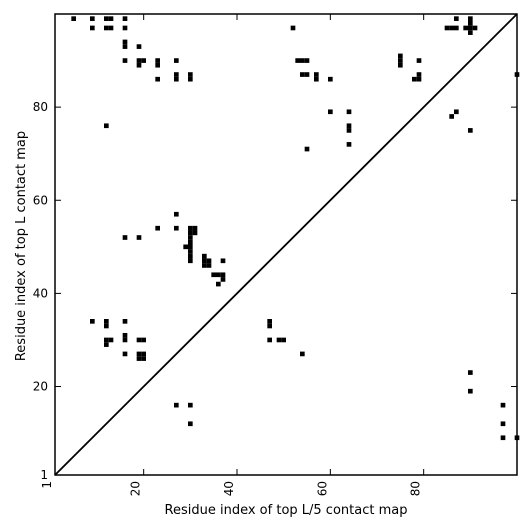 The height and width of the screenshot is (531, 531). What do you see at coordinates (40, 200) in the screenshot?
I see `y-tick-label: 60` at bounding box center [40, 200].